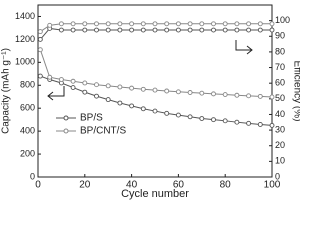  Describe the element at coordinates (244, 47) in the screenshot. I see `arrow-right` at that location.